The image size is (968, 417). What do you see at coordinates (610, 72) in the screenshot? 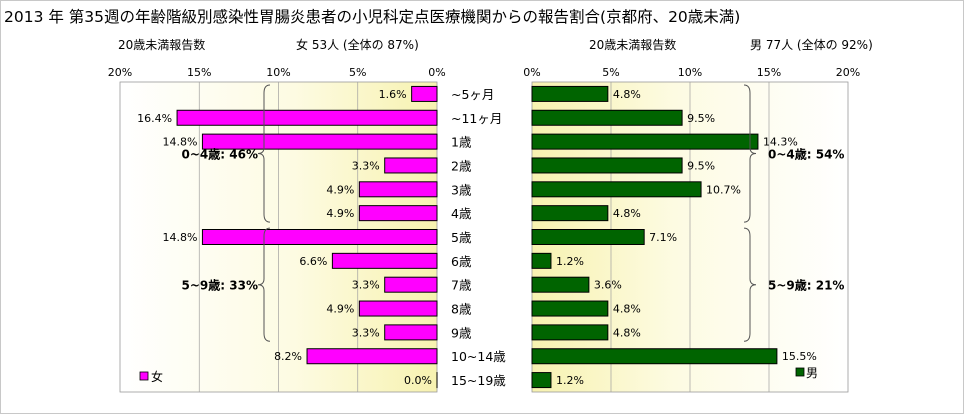
I see `male-x-tick-label: 5%` at bounding box center [610, 72].